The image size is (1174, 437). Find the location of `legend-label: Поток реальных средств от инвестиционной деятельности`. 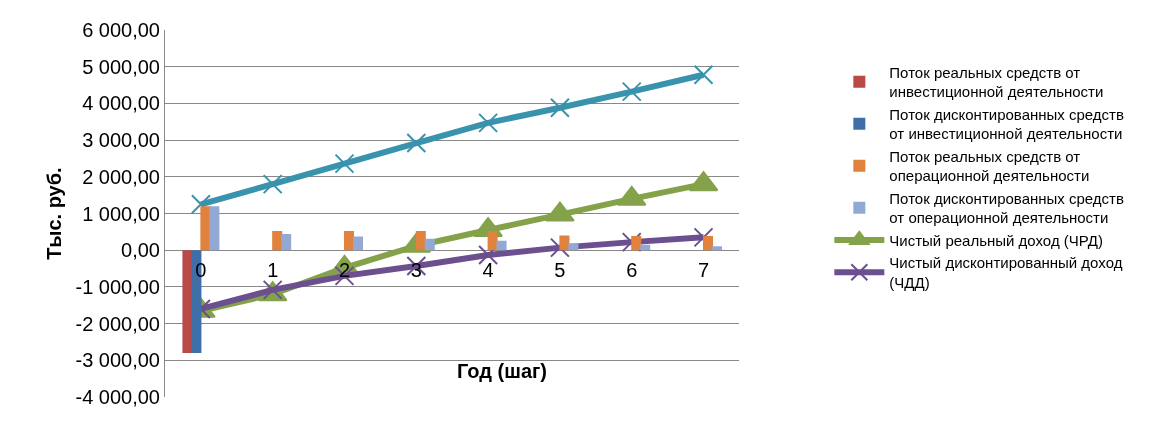

legend-label: Поток реальных средств от инвестиционной деятельности is located at coordinates (996, 82).